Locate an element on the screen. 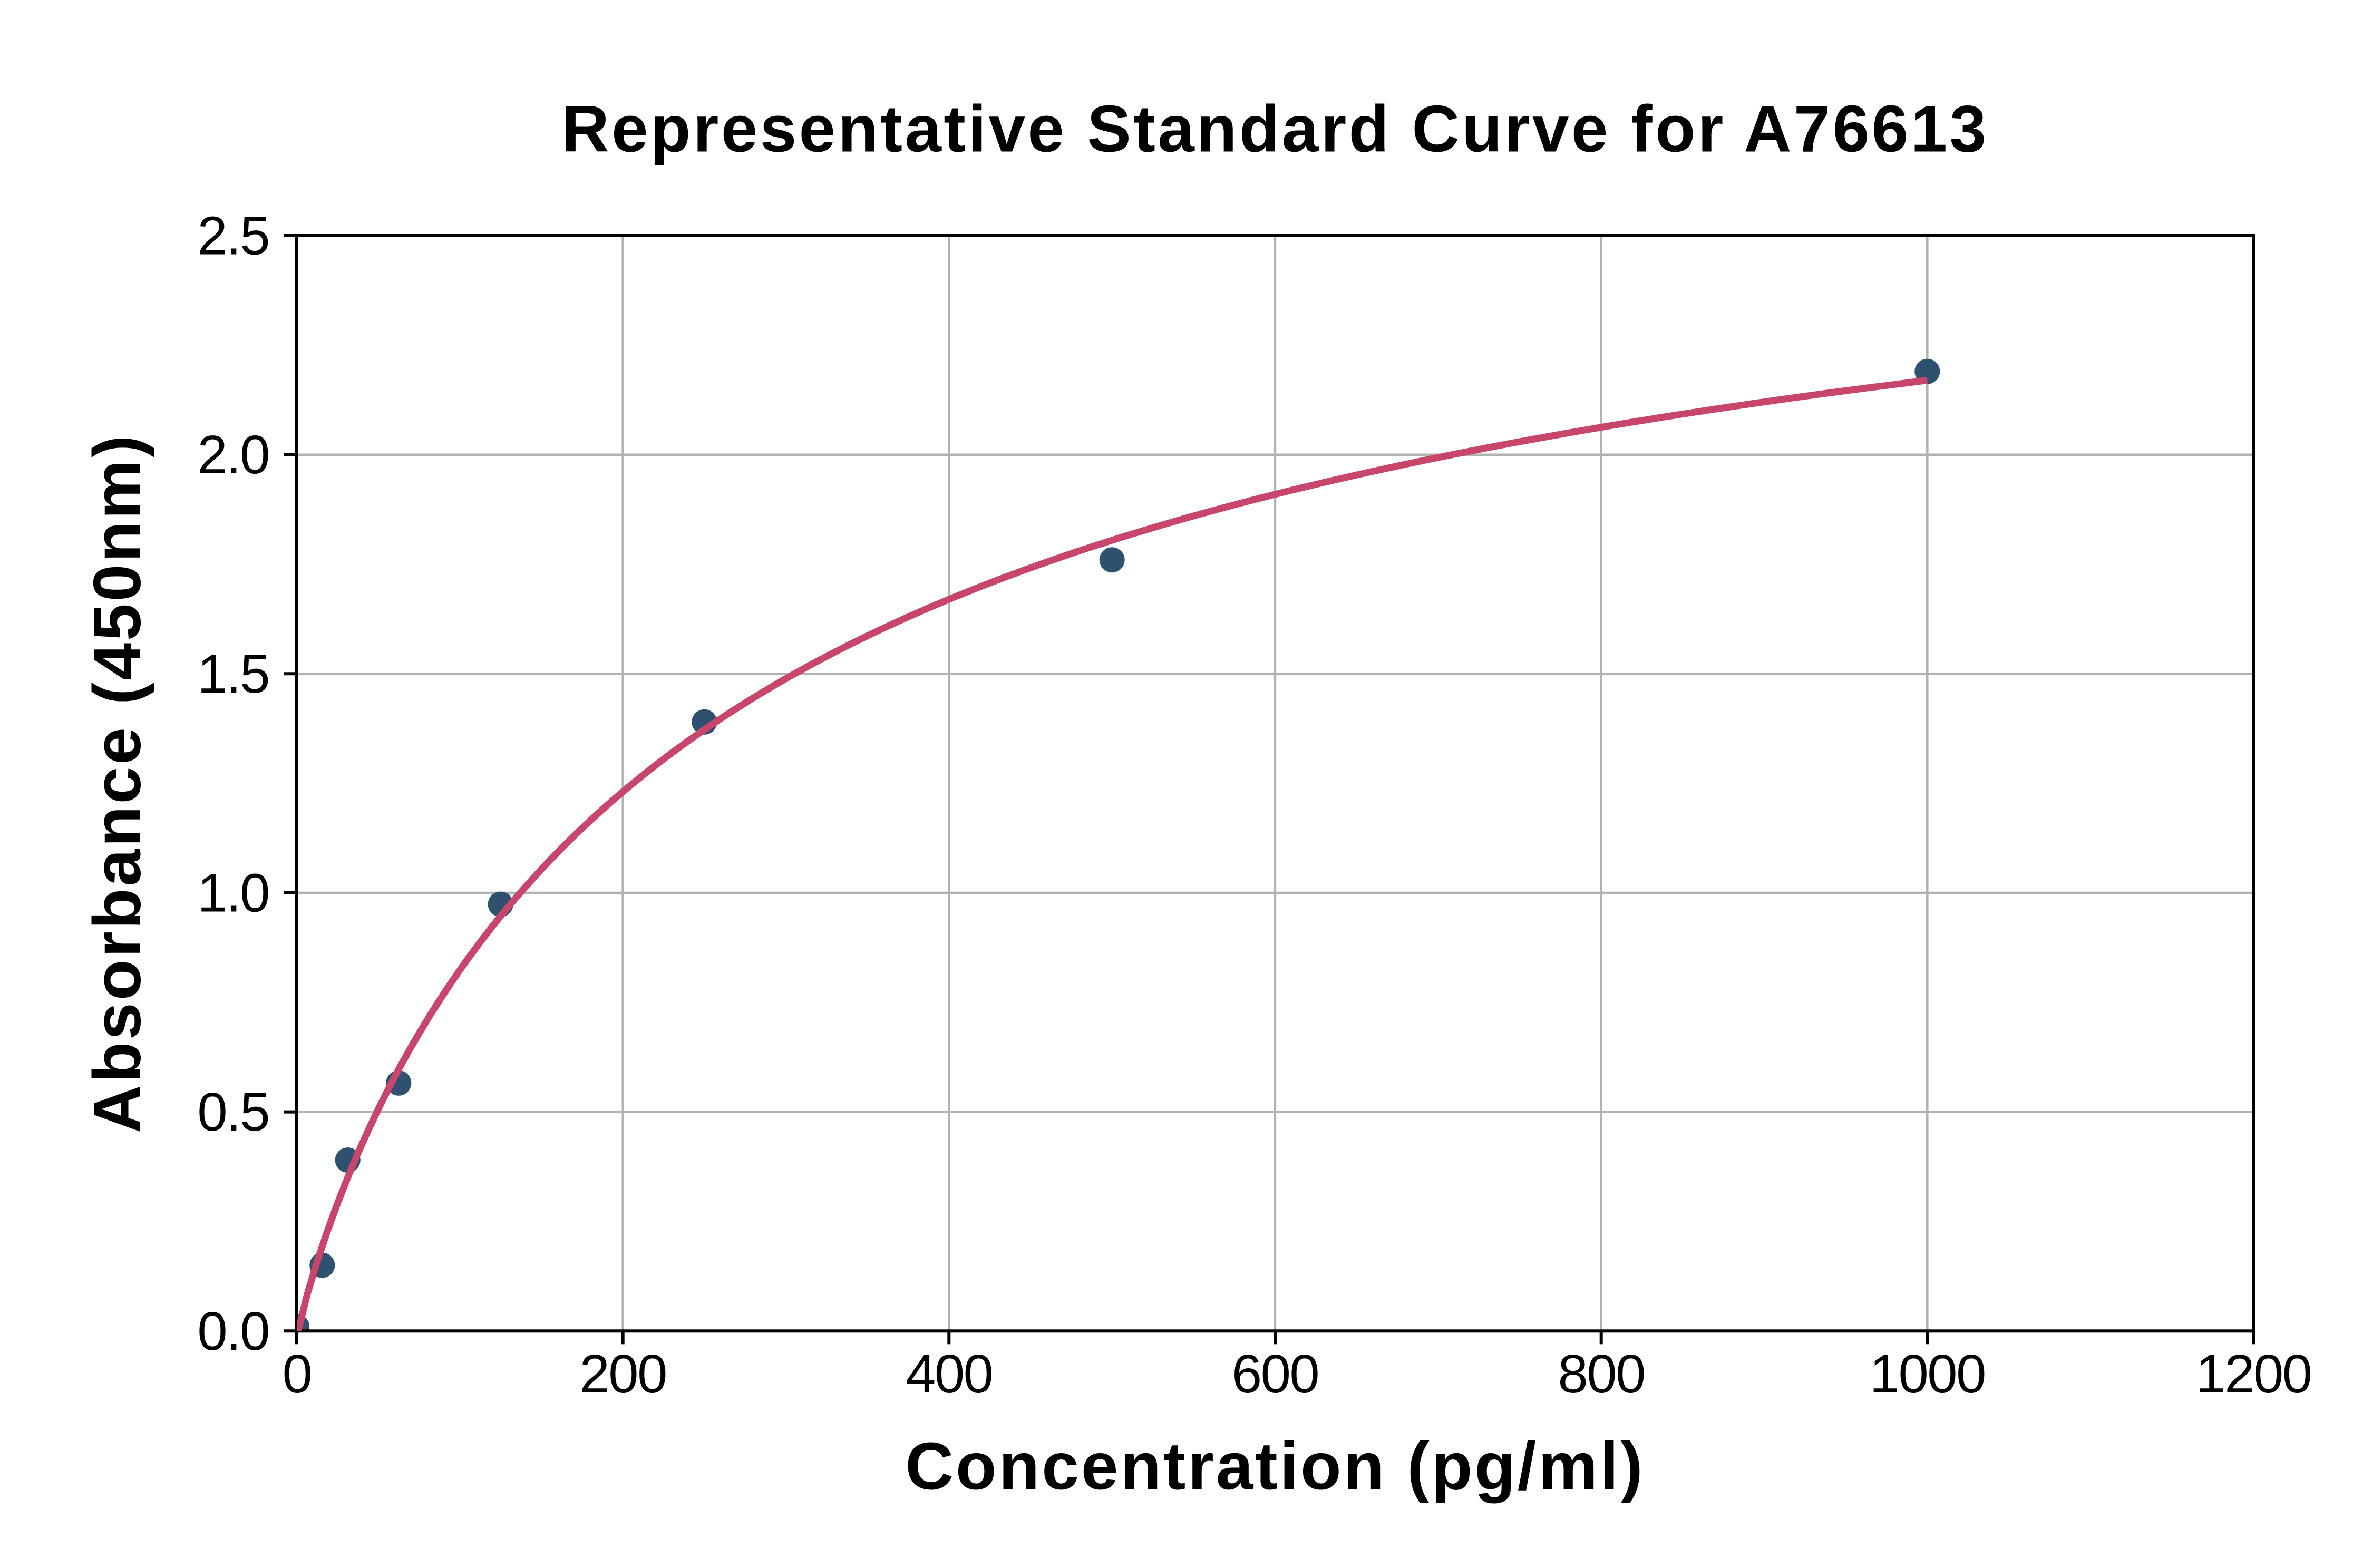 This screenshot has width=2372, height=1568. svg-text: Concentration (pg/ml) is located at coordinates (1275, 1465).